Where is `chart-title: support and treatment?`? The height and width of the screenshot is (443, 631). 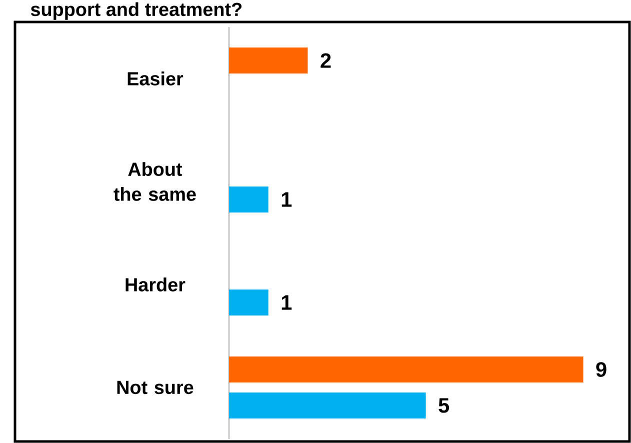
chart-title: support and treatment? is located at coordinates (136, 11).